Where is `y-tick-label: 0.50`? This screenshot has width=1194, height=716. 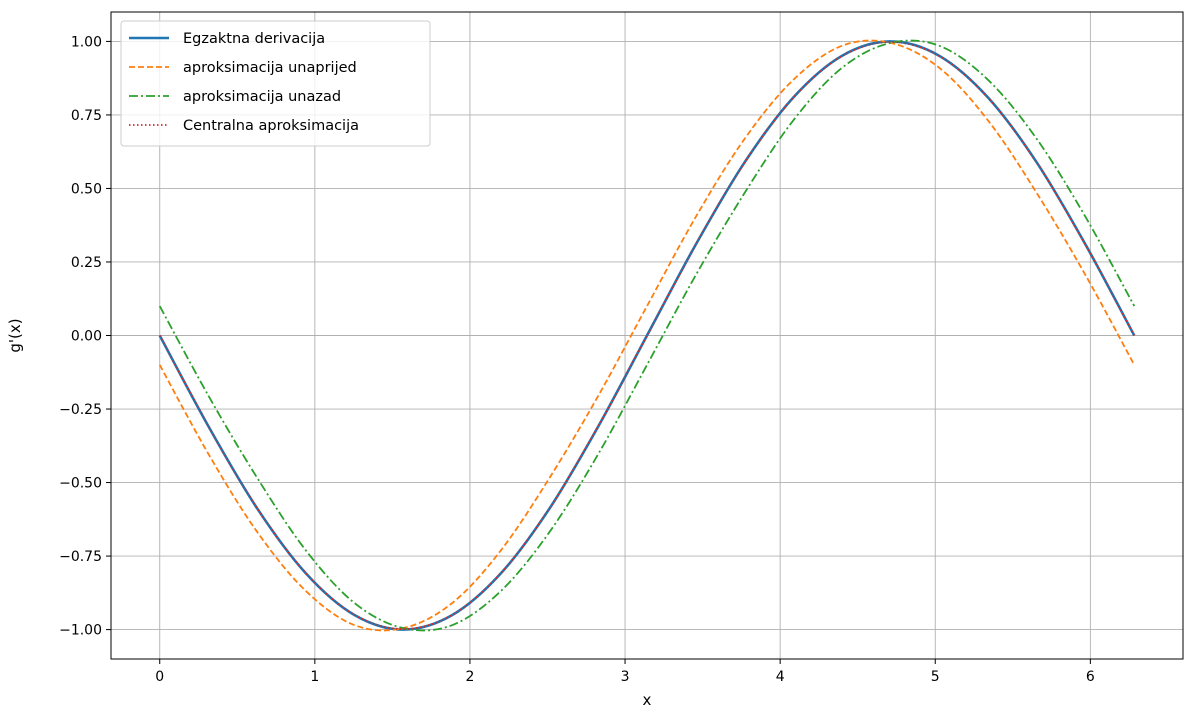
y-tick-label: 0.50 is located at coordinates (86, 189).